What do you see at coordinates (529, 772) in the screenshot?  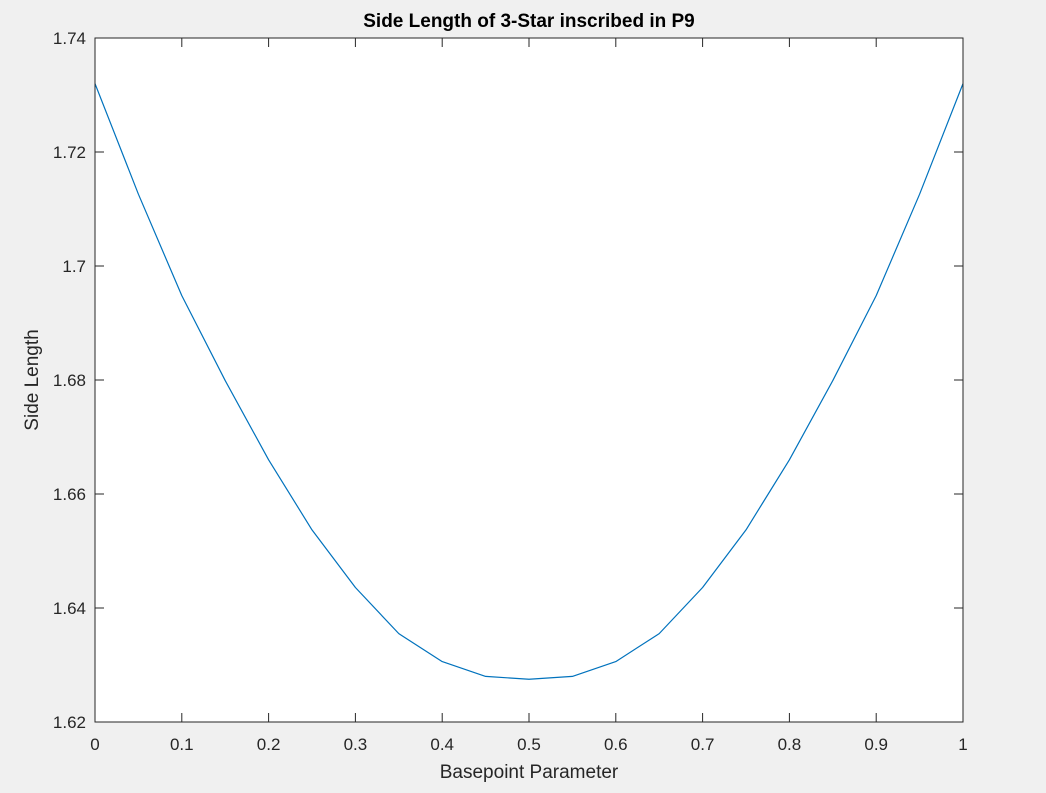 I see `x-axis-label: Basepoint Parameter` at bounding box center [529, 772].